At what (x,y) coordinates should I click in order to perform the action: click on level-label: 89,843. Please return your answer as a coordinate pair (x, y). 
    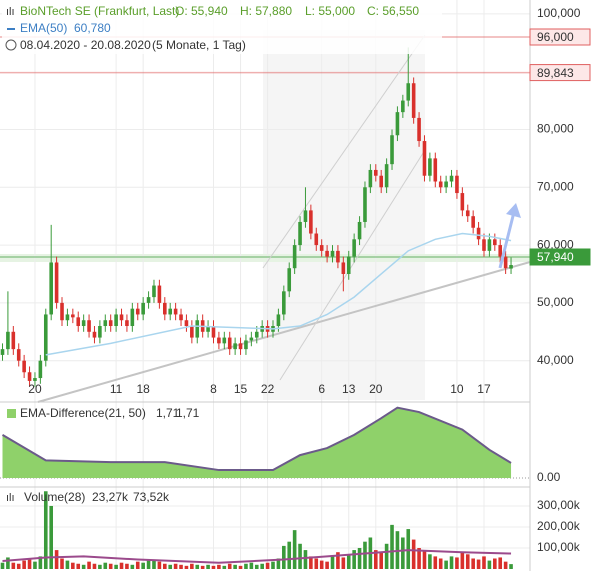
    Looking at the image, I should click on (555, 73).